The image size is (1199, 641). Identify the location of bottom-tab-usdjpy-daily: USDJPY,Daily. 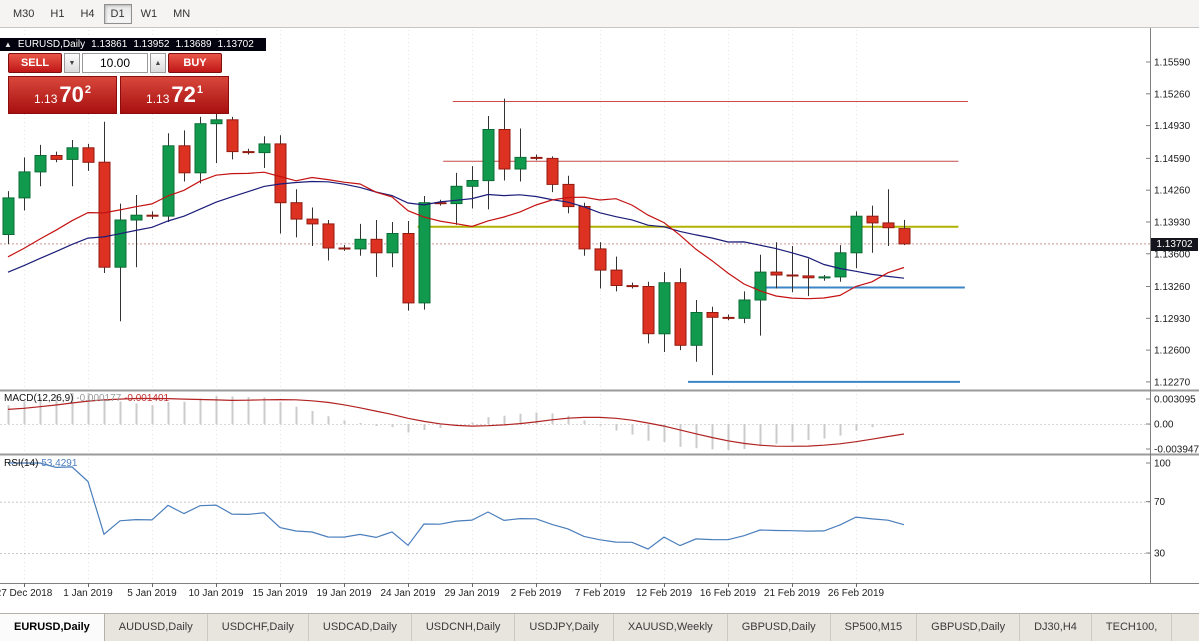
(564, 627).